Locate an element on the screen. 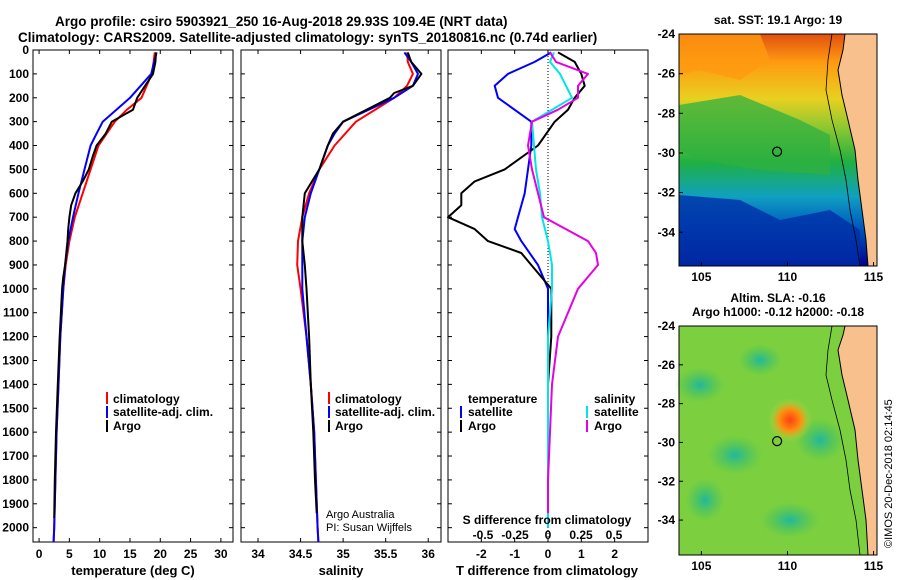 Image resolution: width=900 pixels, height=580 pixels. legend-label-argo: Argo is located at coordinates (127, 426).